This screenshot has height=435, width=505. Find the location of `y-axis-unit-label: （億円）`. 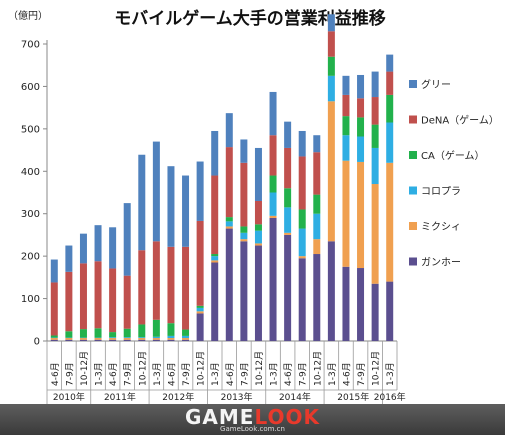

y-axis-unit-label: （億円） is located at coordinates (28, 16).